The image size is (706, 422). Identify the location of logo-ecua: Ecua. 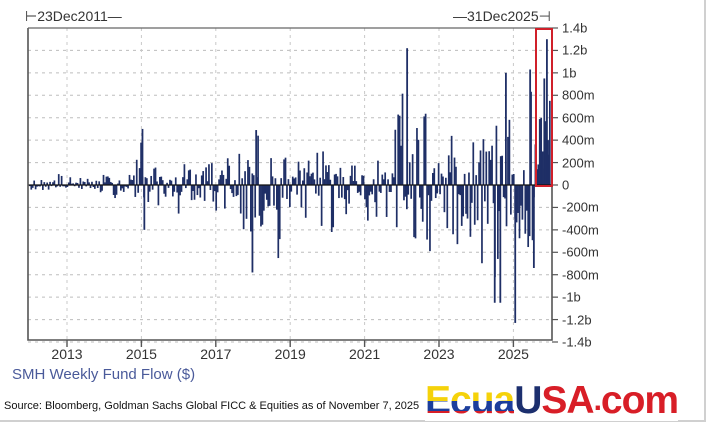
(470, 400).